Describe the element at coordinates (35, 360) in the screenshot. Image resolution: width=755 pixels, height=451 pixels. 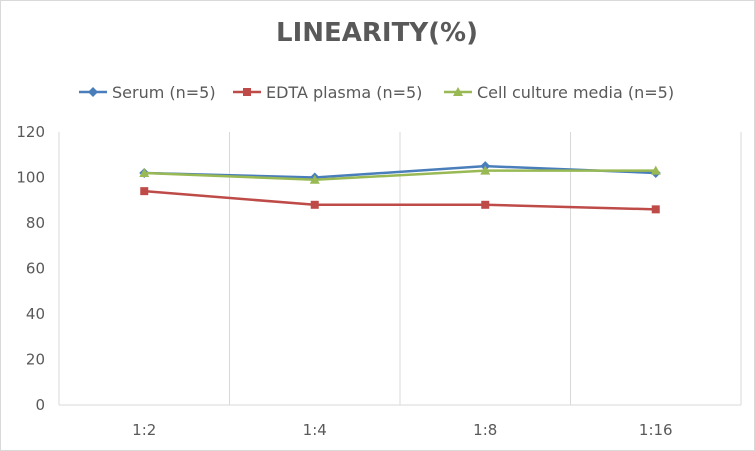
I see `y-tick-label: 20` at that location.